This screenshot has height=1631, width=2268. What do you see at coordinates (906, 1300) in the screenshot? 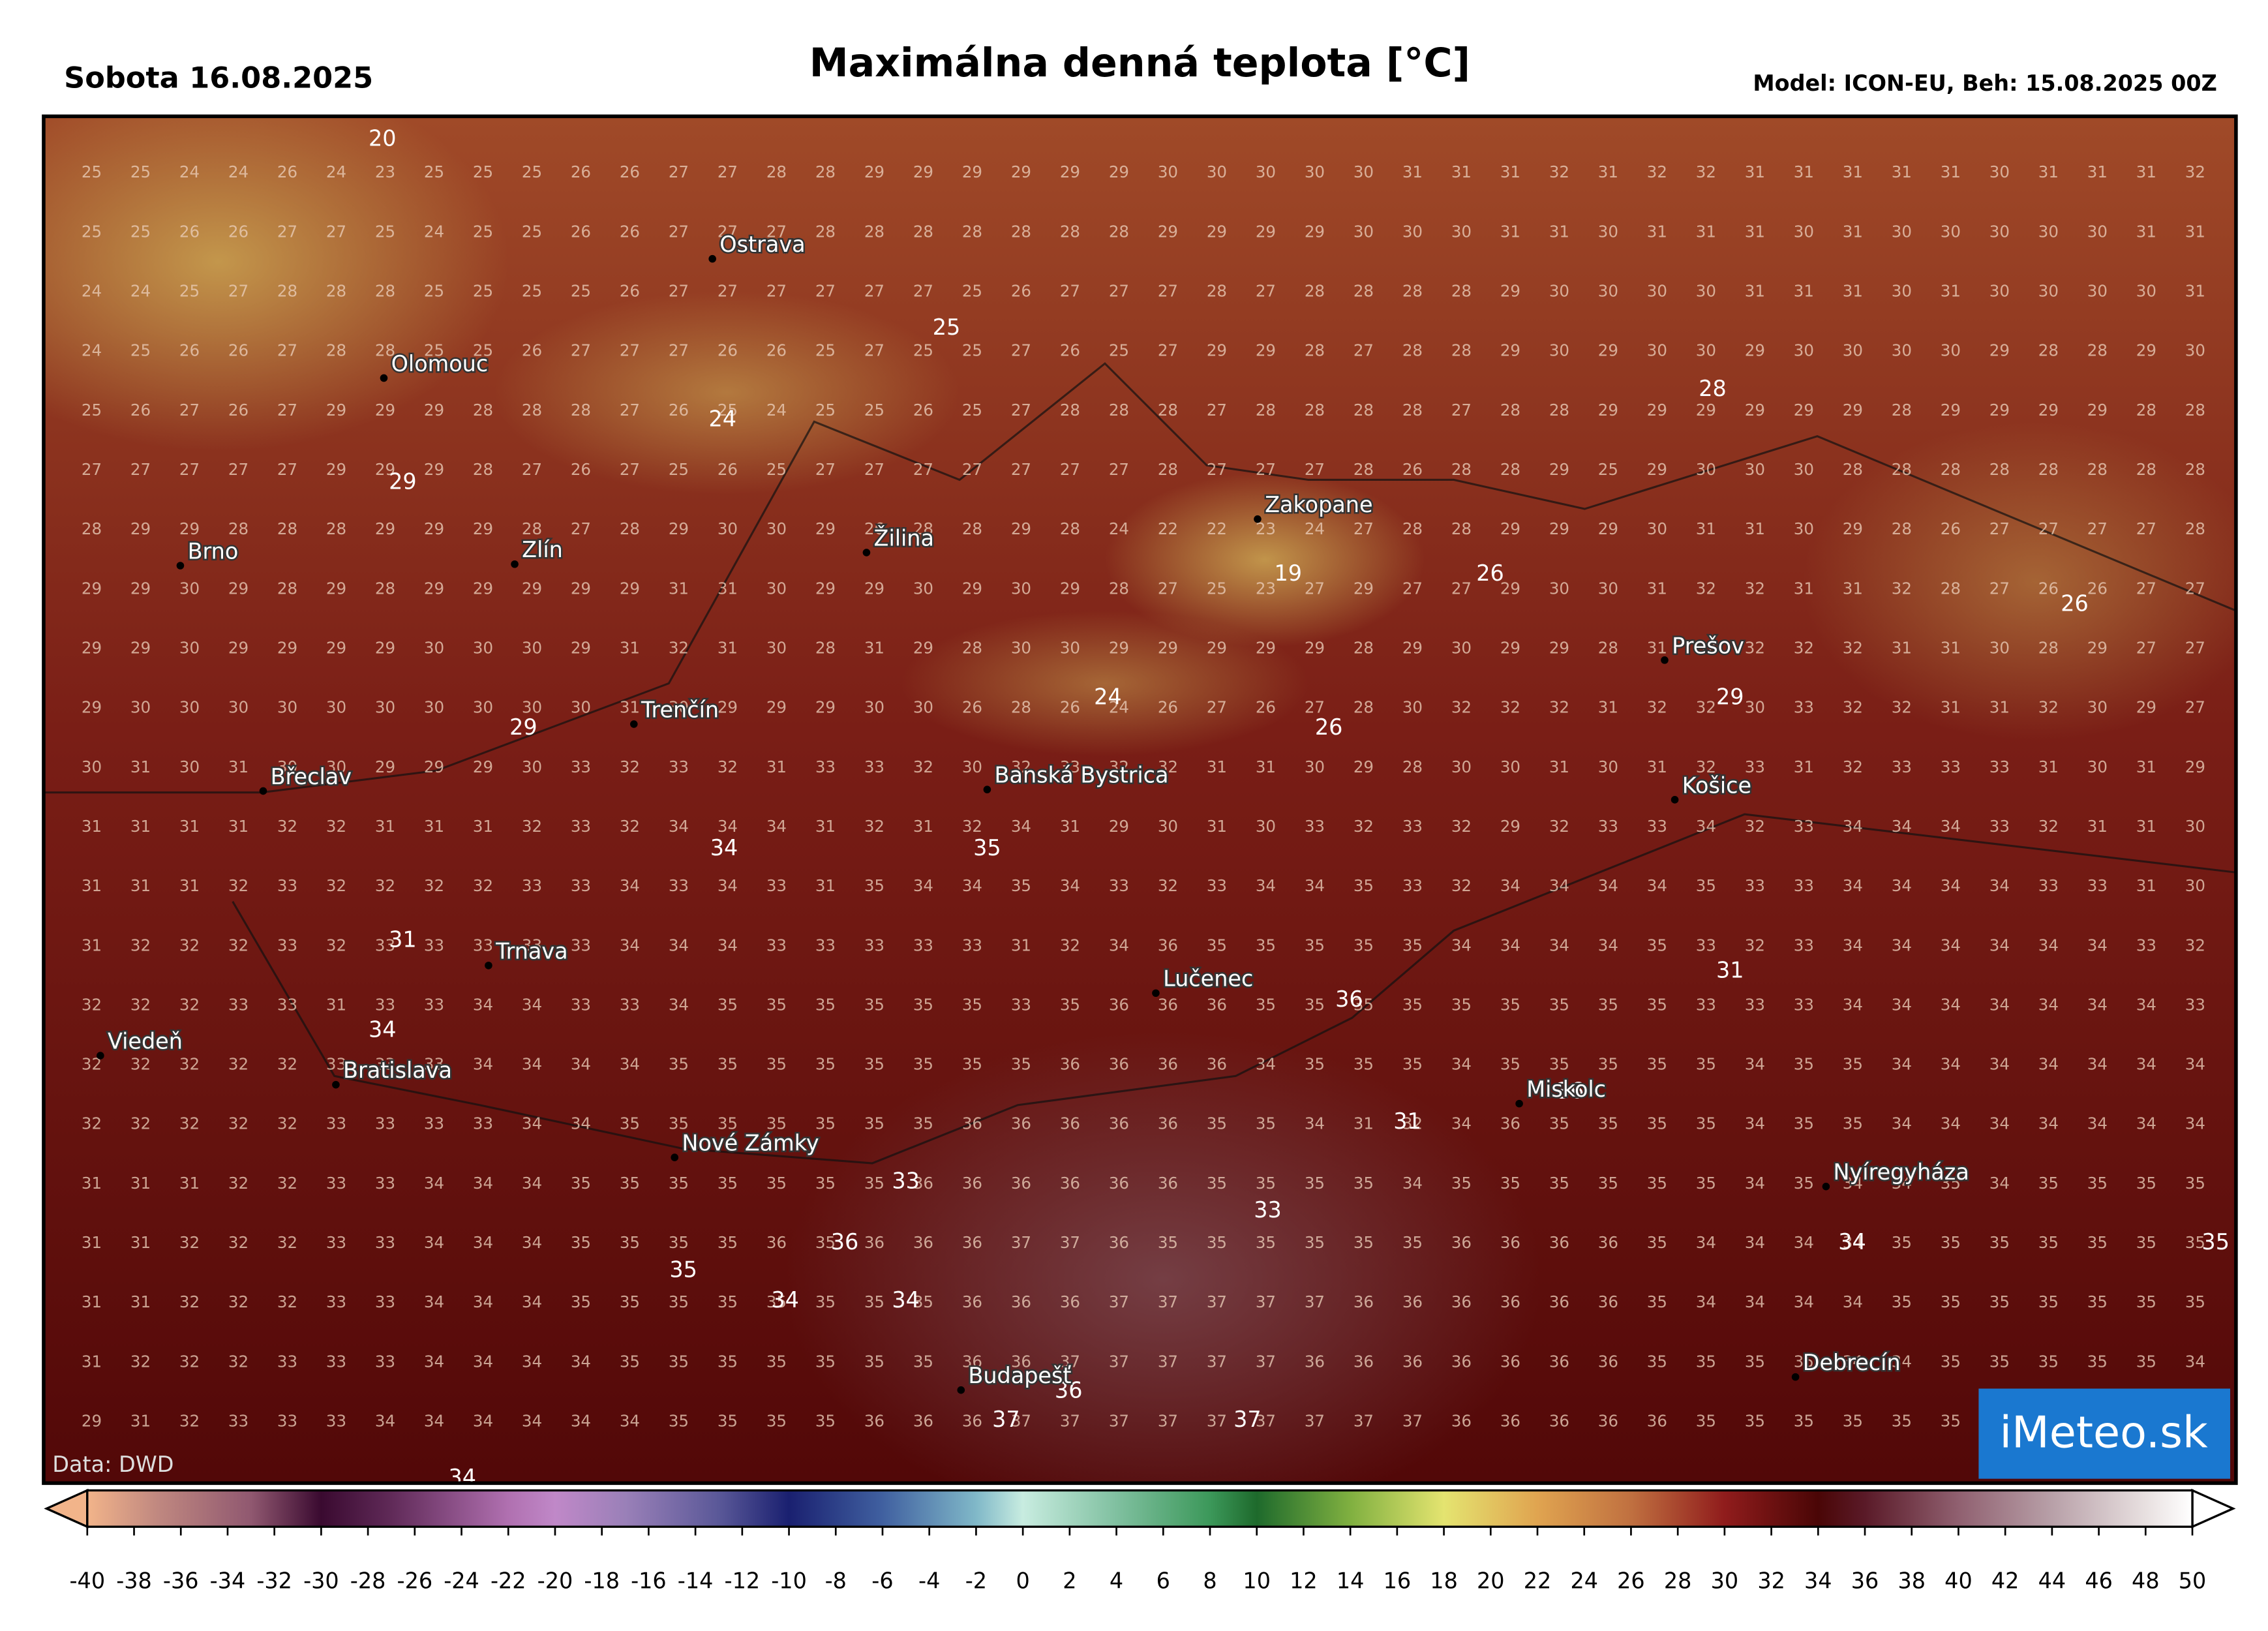
I see `extreme-label: 34` at bounding box center [906, 1300].